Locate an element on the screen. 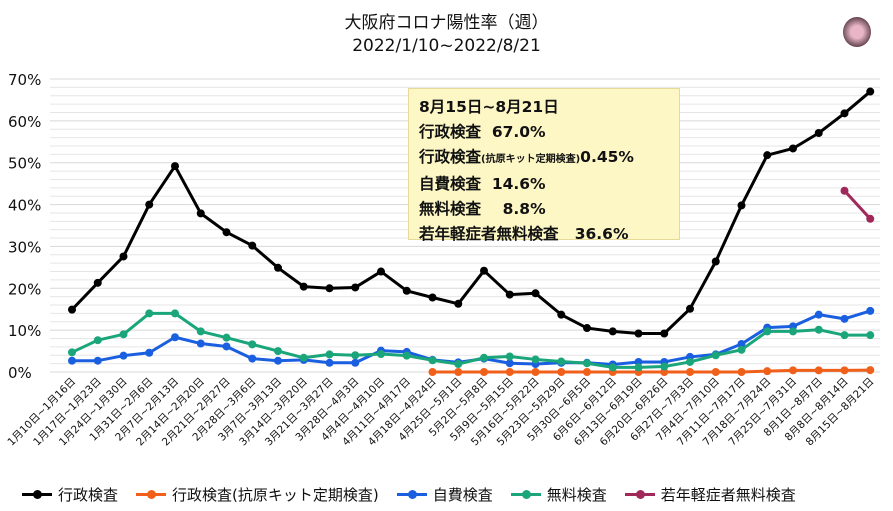 This screenshot has height=511, width=893. chart-title: 大阪府コロナ陽性率（週） is located at coordinates (446, 23).